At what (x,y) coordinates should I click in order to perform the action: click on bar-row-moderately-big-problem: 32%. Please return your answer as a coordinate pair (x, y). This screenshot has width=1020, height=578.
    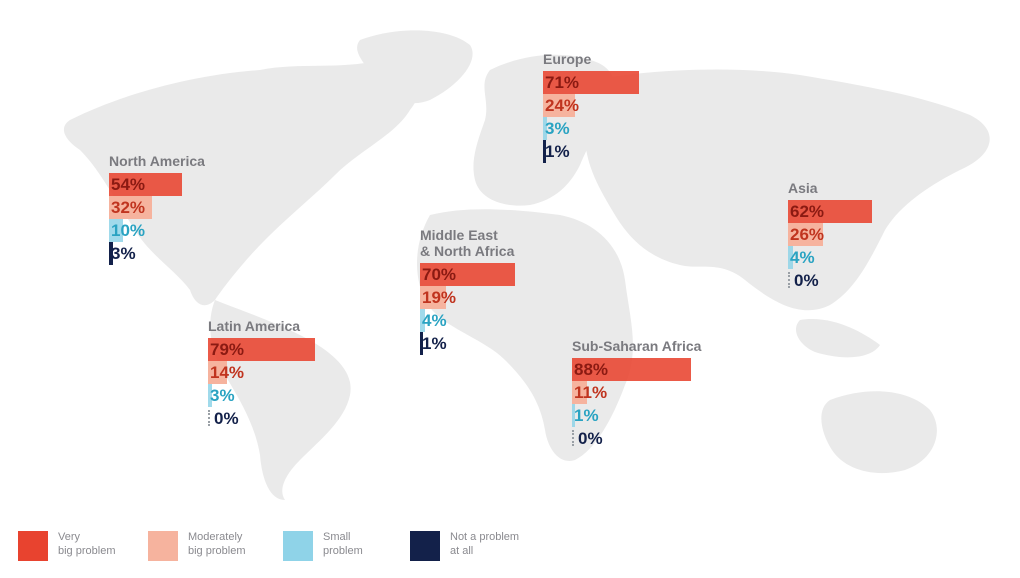
    Looking at the image, I should click on (157, 207).